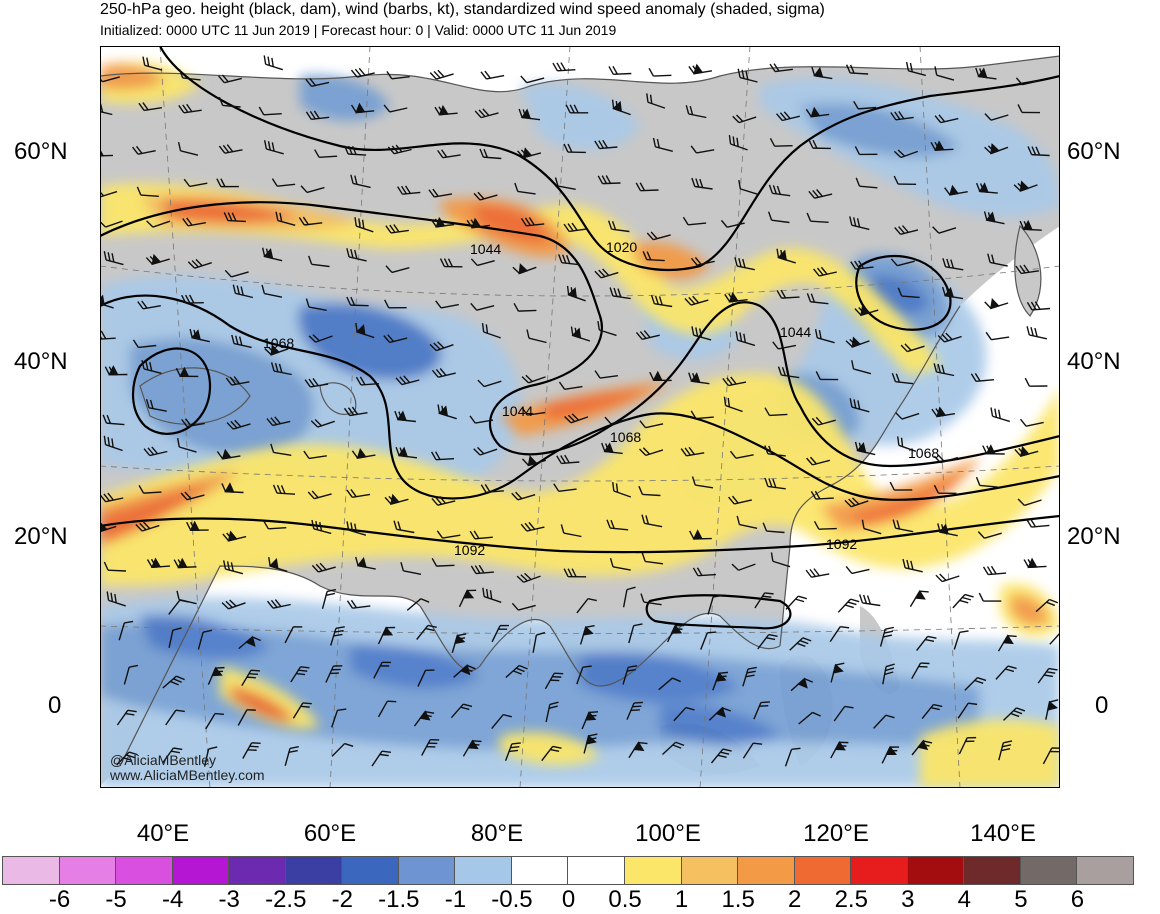 The height and width of the screenshot is (914, 1160). Describe the element at coordinates (568, 900) in the screenshot. I see `colorbar-label: 0` at that location.